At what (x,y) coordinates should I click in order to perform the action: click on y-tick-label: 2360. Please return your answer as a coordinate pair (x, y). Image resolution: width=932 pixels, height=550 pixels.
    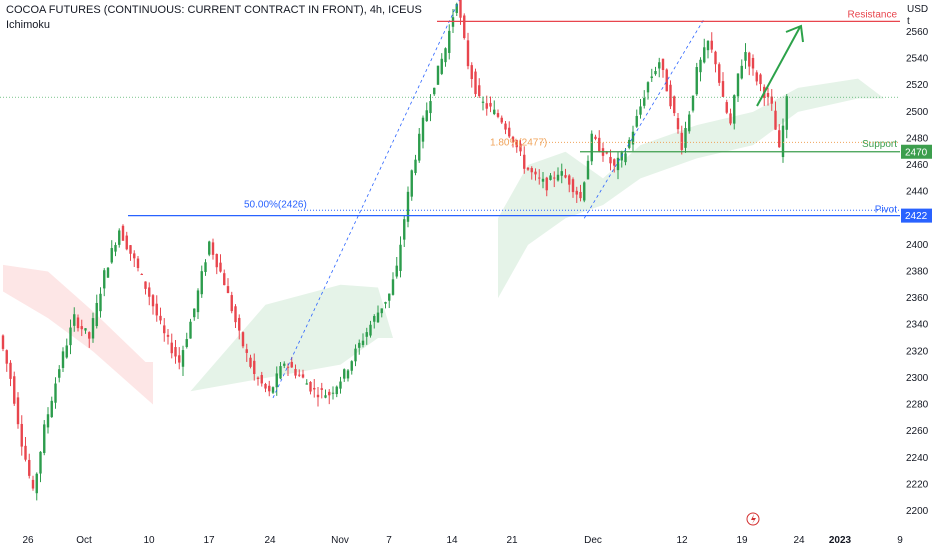
    Looking at the image, I should click on (917, 298).